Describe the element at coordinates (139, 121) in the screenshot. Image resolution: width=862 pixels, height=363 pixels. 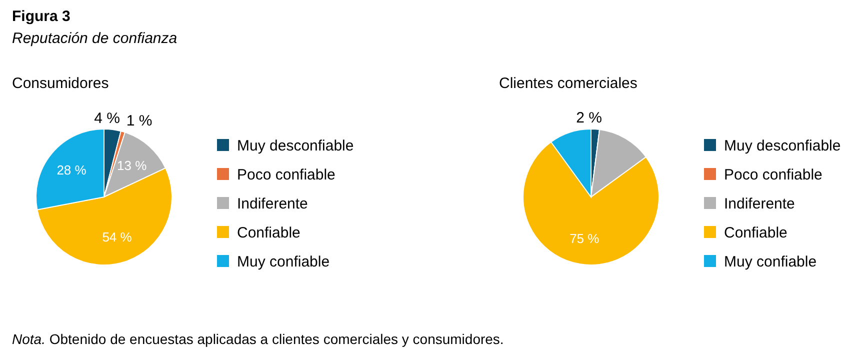
I see `data-label: 1 %` at that location.